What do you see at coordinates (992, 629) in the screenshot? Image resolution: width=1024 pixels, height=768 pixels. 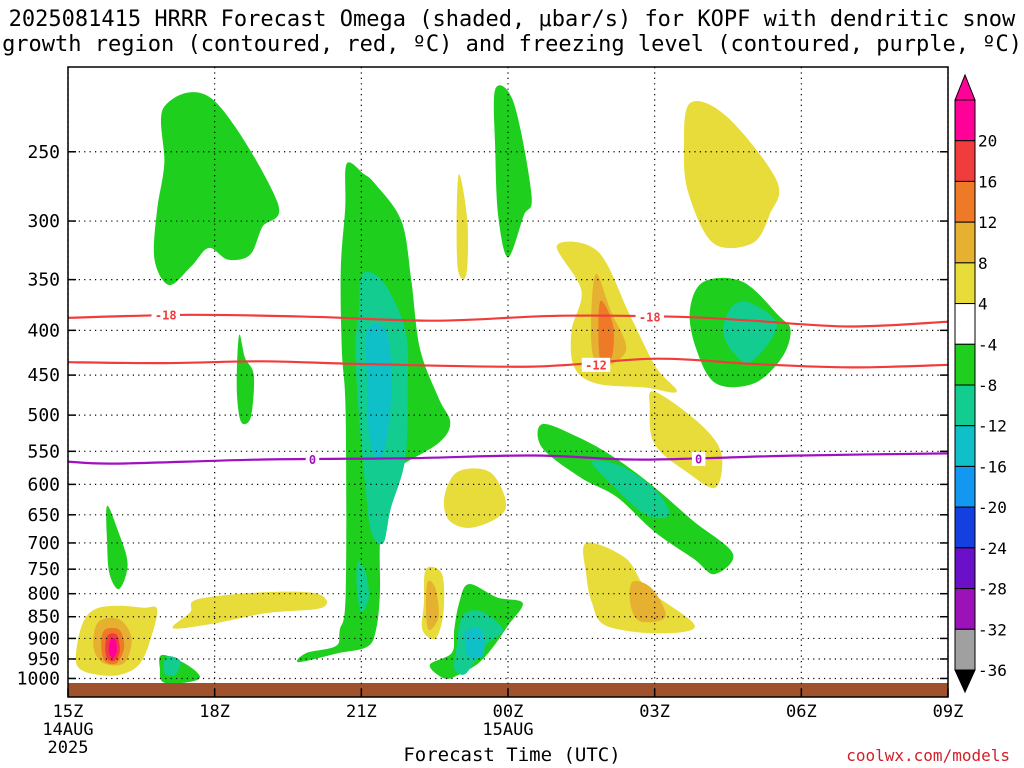 I see `colorbar-tick-label--32: -32` at bounding box center [992, 629].